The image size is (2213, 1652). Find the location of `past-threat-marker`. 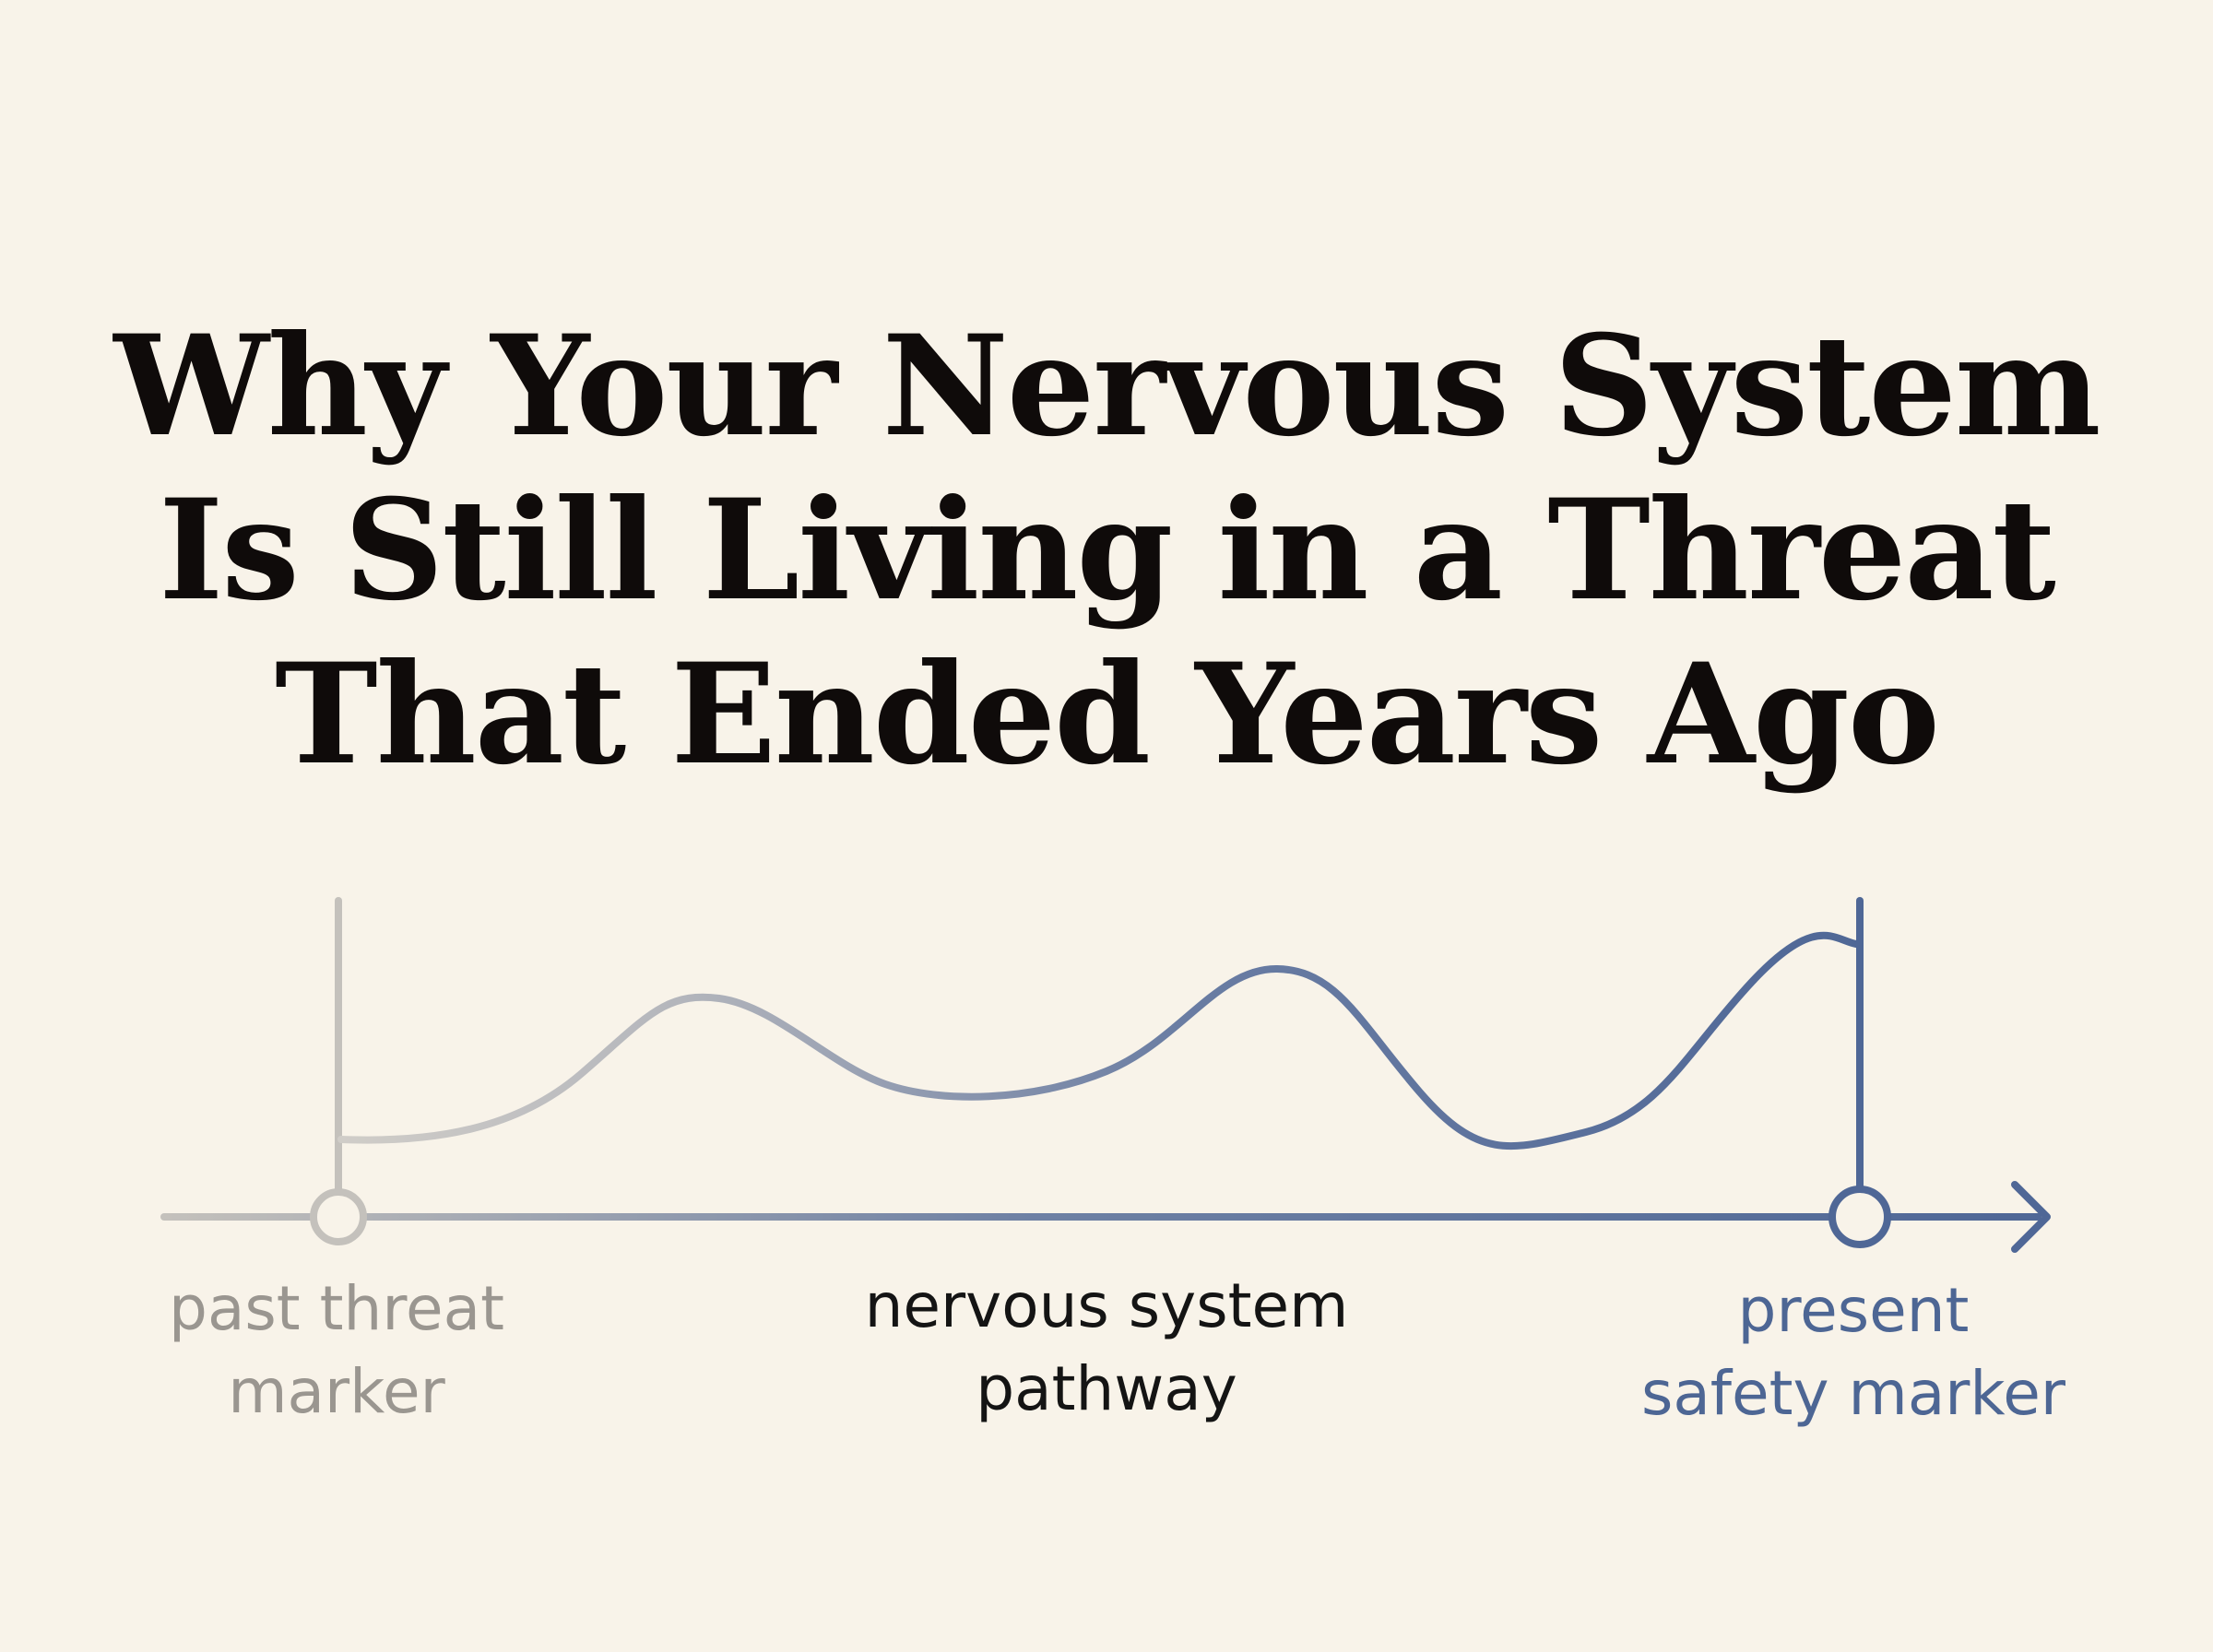

past-threat-marker is located at coordinates (338, 1216).